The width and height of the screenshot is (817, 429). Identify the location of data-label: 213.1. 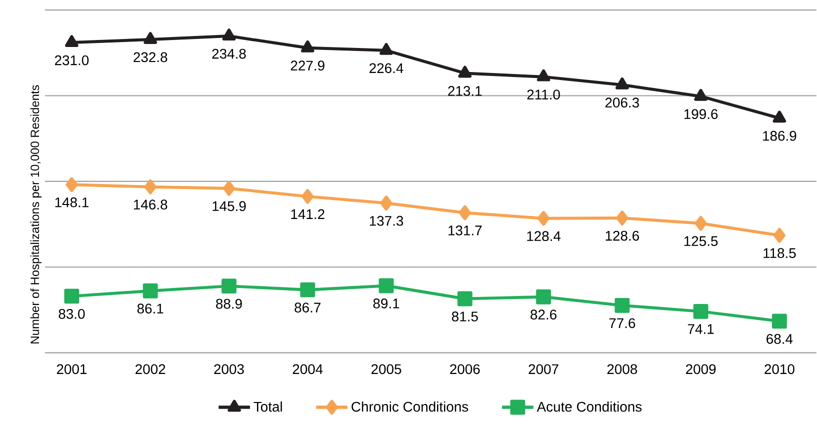
(465, 91).